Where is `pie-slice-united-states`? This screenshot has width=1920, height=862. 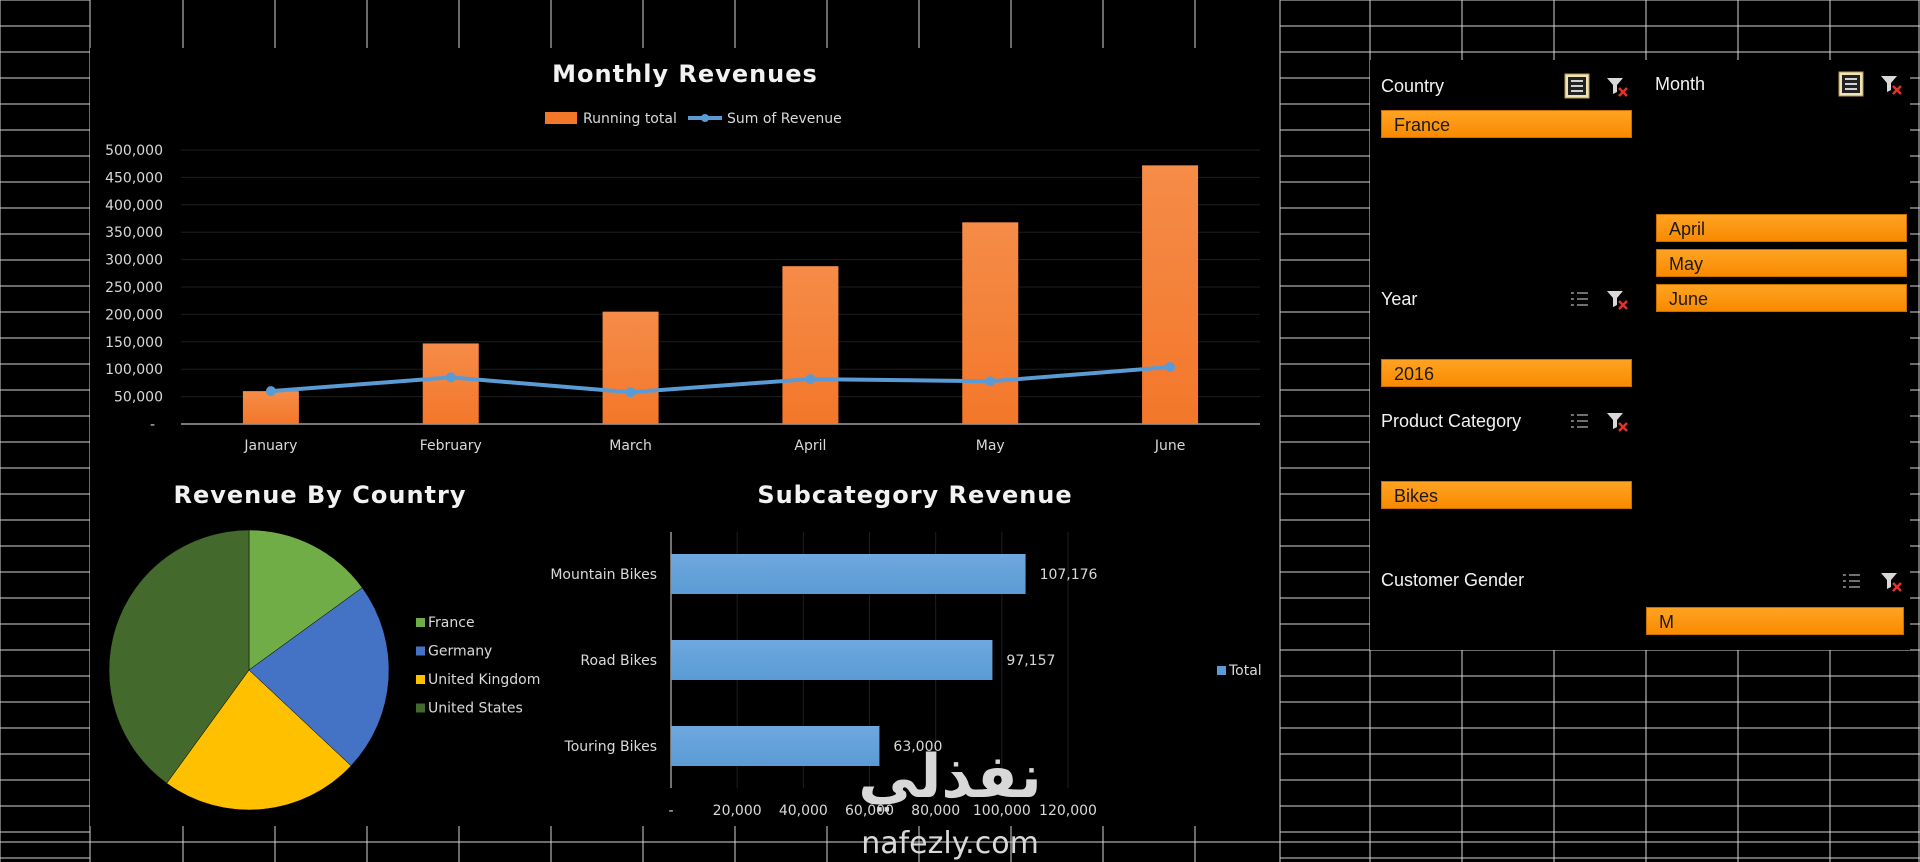
pie-slice-united-states is located at coordinates (179, 656).